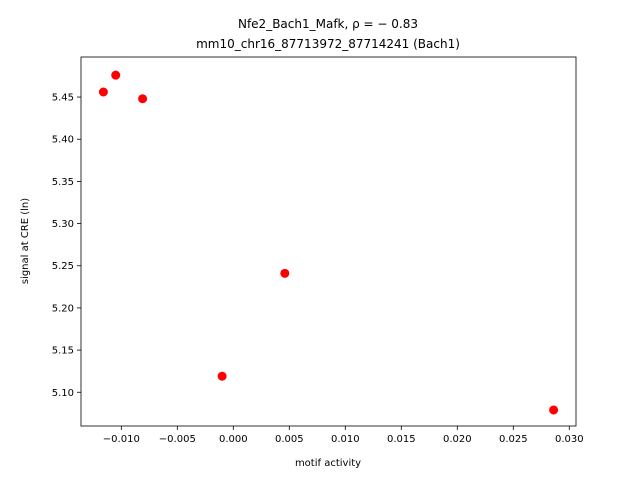 The height and width of the screenshot is (480, 640). I want to click on x-axis-label: motif activity, so click(328, 463).